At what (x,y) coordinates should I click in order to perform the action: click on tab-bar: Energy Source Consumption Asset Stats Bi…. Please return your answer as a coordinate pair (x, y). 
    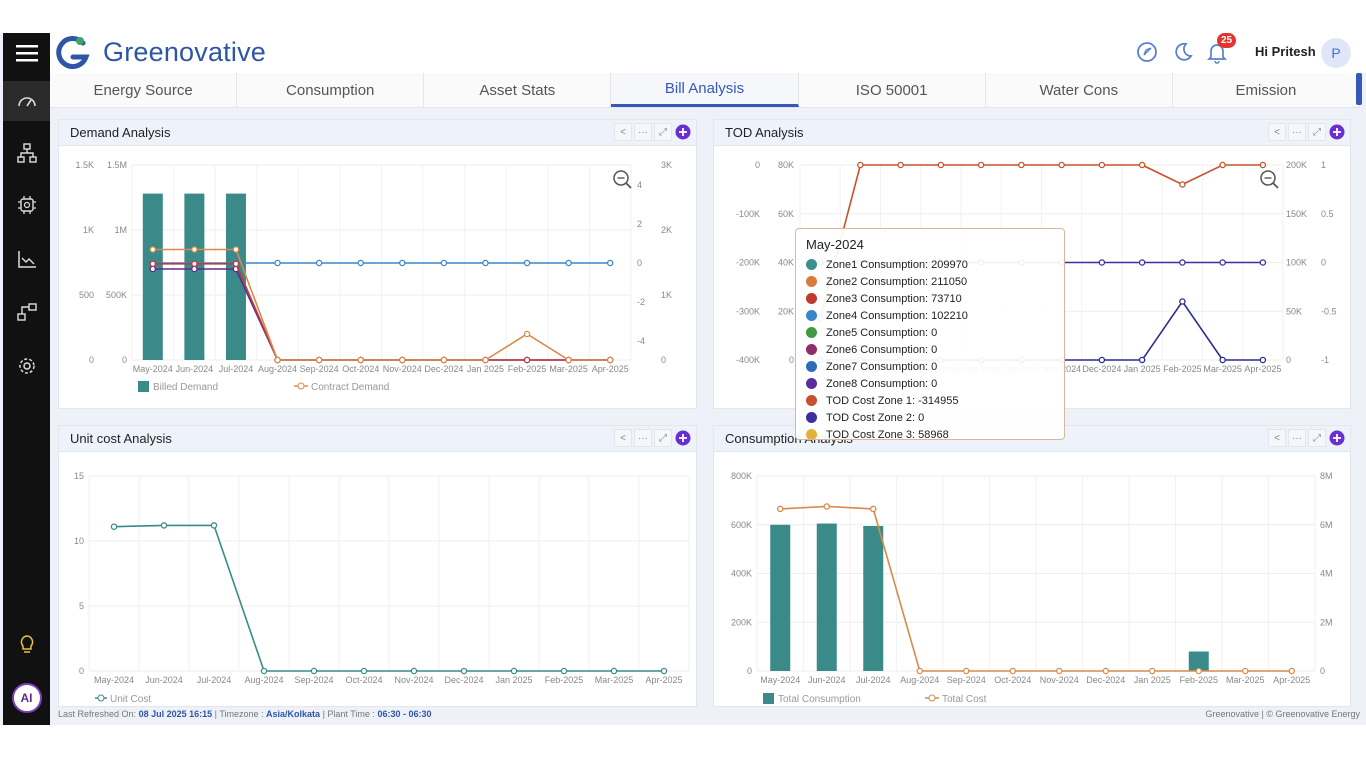
    Looking at the image, I should click on (705, 90).